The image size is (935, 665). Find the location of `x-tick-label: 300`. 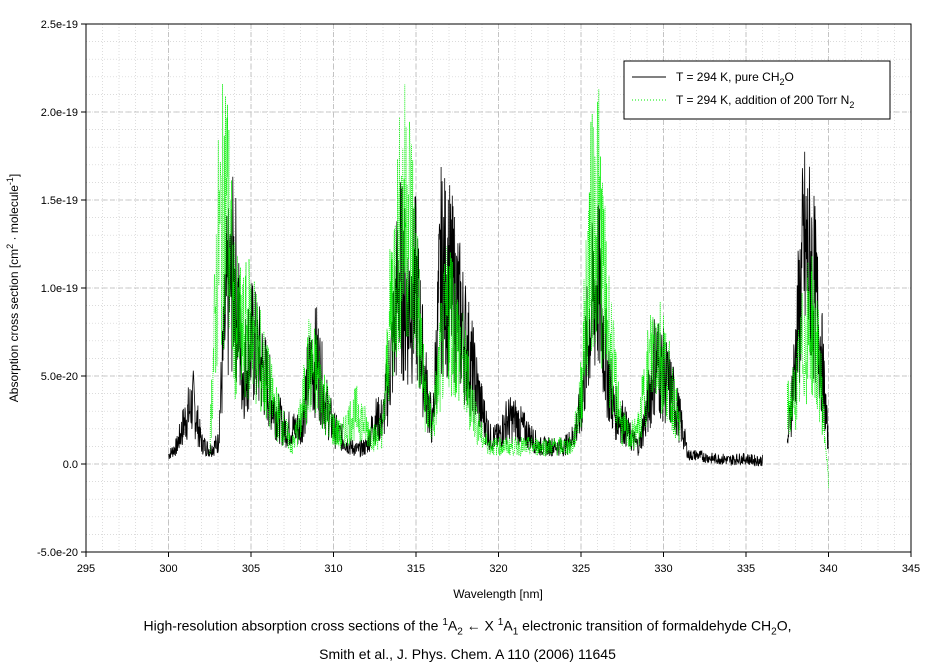

x-tick-label: 300 is located at coordinates (168, 569).